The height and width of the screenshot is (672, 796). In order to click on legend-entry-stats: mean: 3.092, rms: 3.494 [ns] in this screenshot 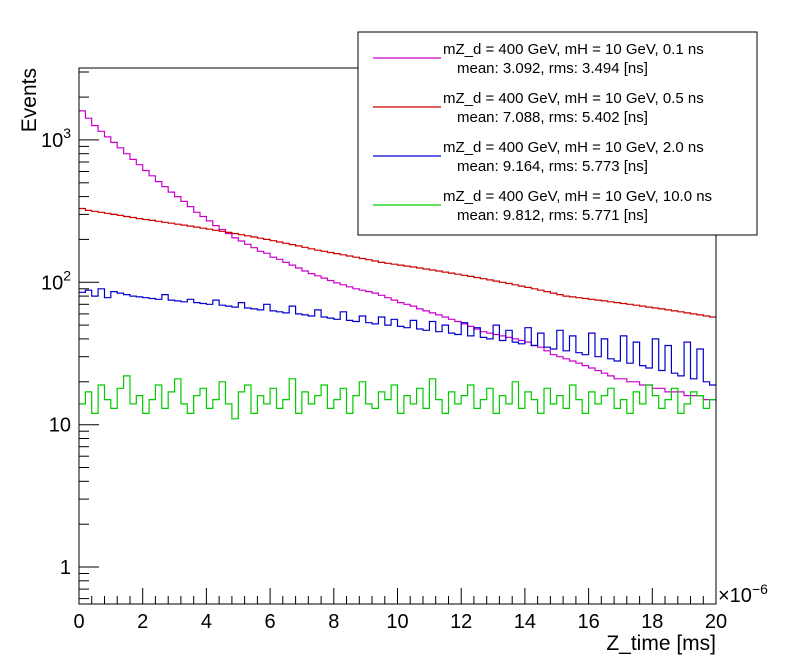, I will do `click(552, 68)`.